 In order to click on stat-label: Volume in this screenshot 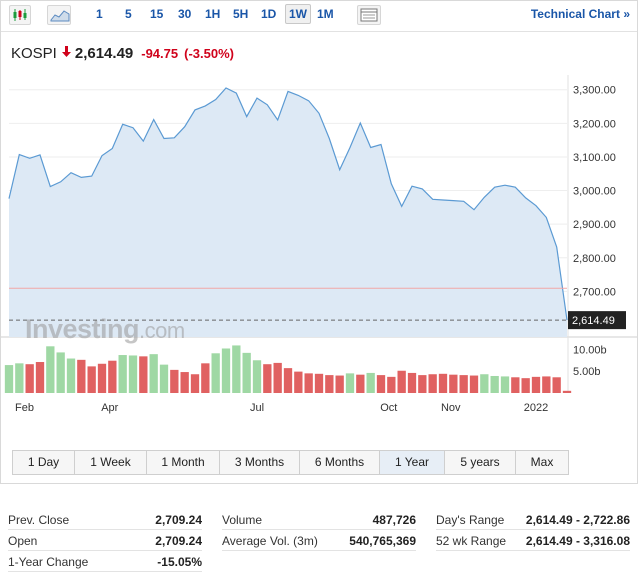, I will do `click(242, 520)`.